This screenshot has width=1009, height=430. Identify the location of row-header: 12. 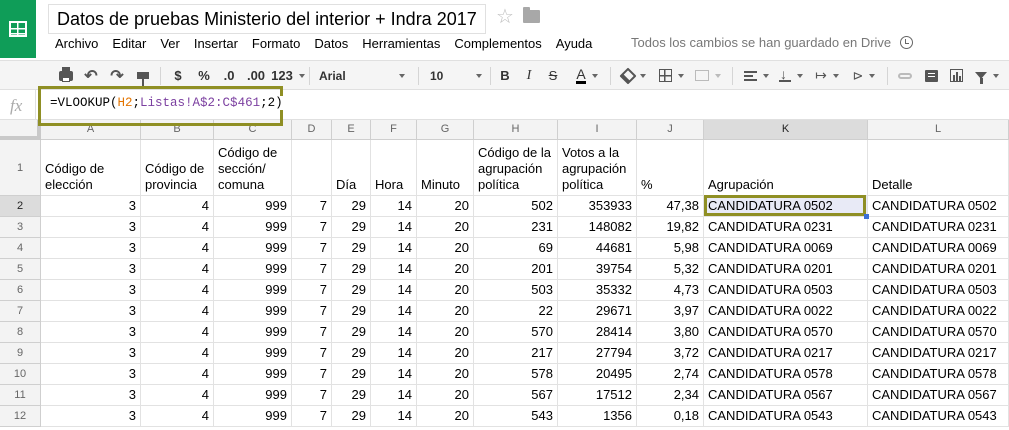
(20, 416).